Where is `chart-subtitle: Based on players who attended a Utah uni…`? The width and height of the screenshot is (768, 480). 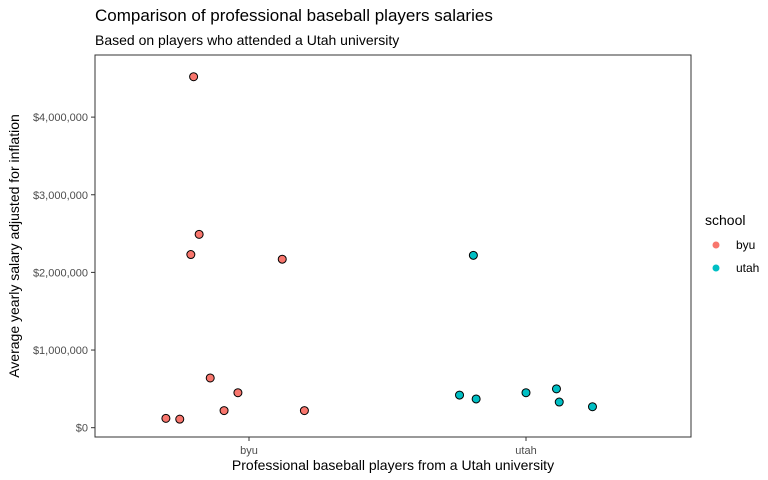 chart-subtitle: Based on players who attended a Utah uni… is located at coordinates (247, 40).